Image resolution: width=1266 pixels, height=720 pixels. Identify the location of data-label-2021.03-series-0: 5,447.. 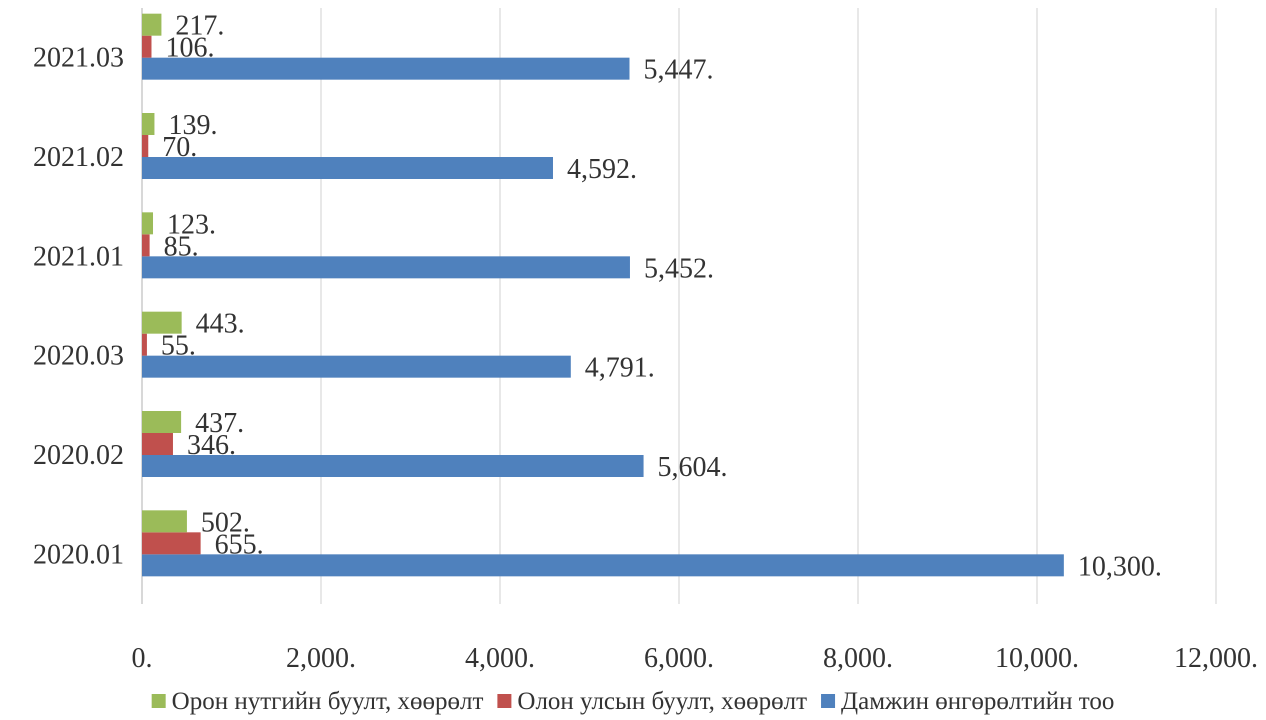
(679, 70).